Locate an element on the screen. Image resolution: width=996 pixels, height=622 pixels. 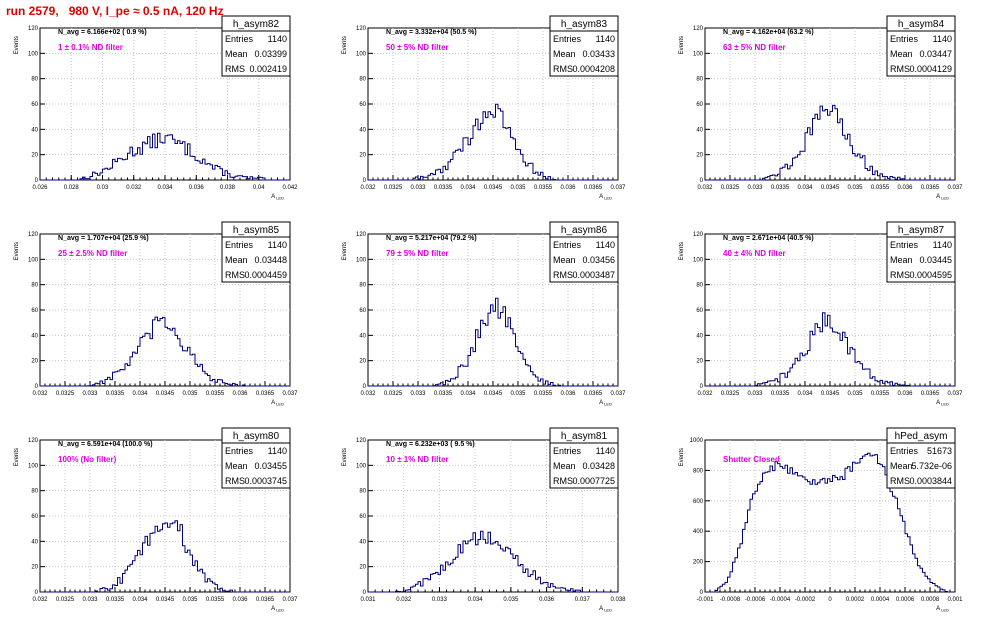
x-tick-label: -0.0006 is located at coordinates (755, 600).